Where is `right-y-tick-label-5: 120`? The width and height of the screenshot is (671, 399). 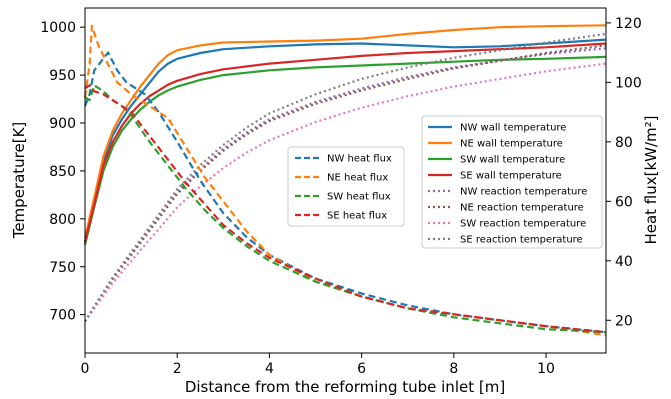
right-y-tick-label-5: 120 is located at coordinates (628, 24).